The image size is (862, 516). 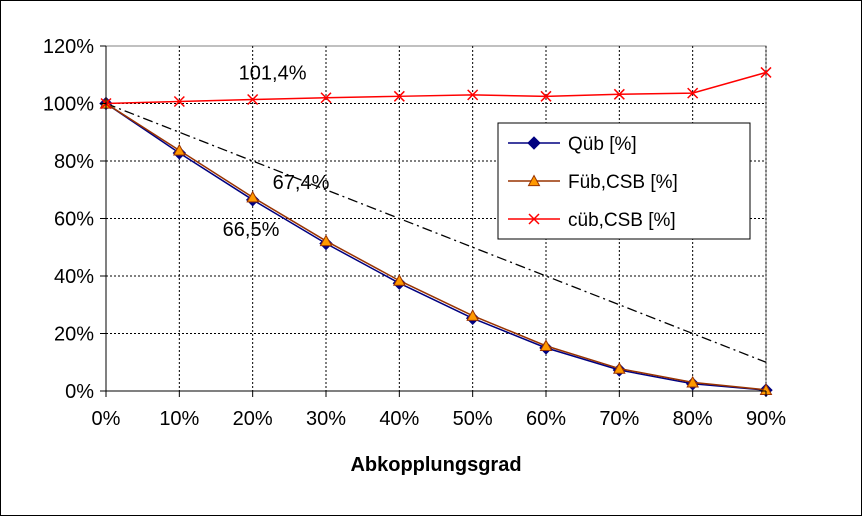 I want to click on legend-label: Füb,CSB [%], so click(x=623, y=182).